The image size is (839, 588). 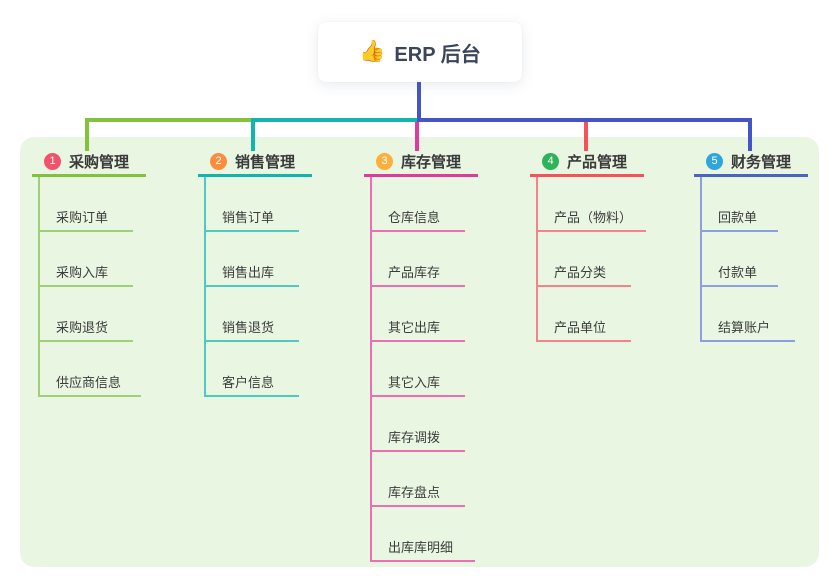 I want to click on branch-header-product: 4 产品管理, so click(x=584, y=161).